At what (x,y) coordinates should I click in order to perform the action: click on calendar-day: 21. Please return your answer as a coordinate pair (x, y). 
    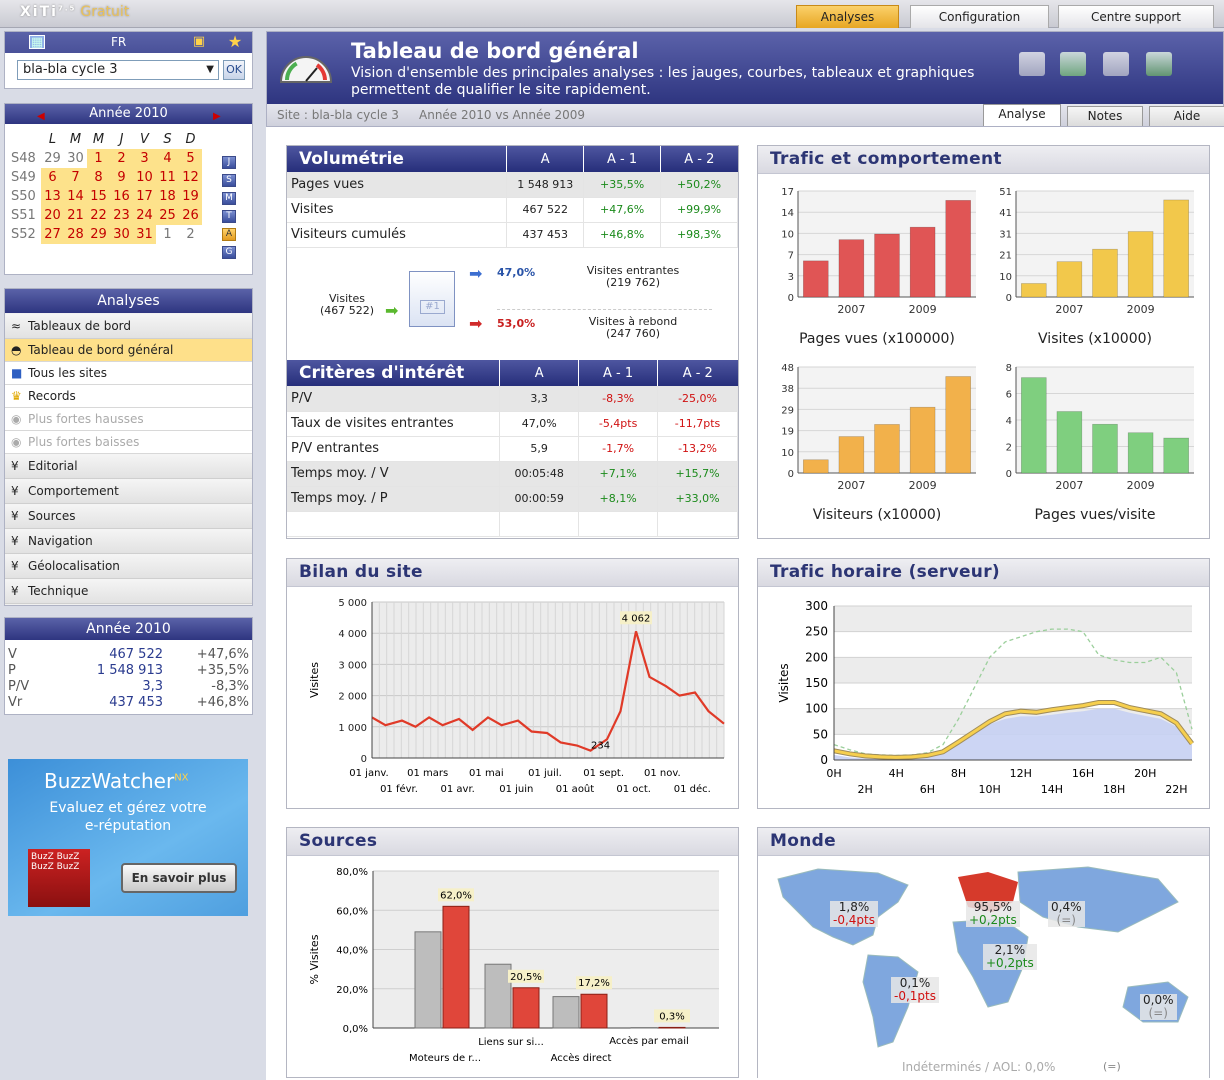
    Looking at the image, I should click on (75, 215).